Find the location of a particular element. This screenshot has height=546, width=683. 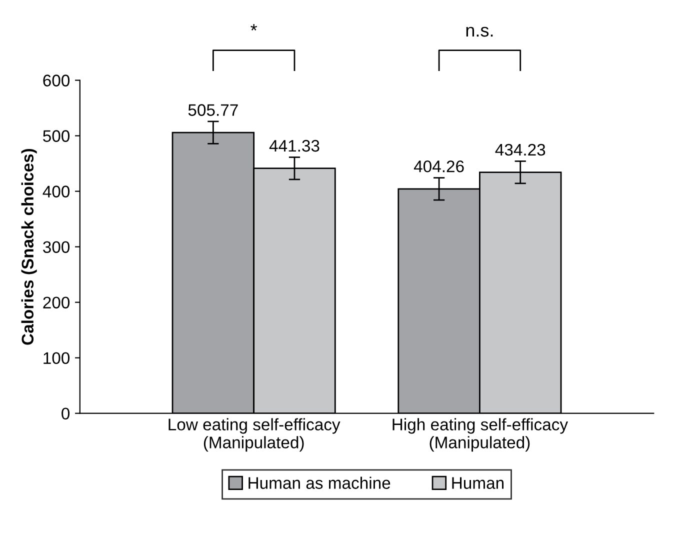

data-label: 441.33 is located at coordinates (294, 146).